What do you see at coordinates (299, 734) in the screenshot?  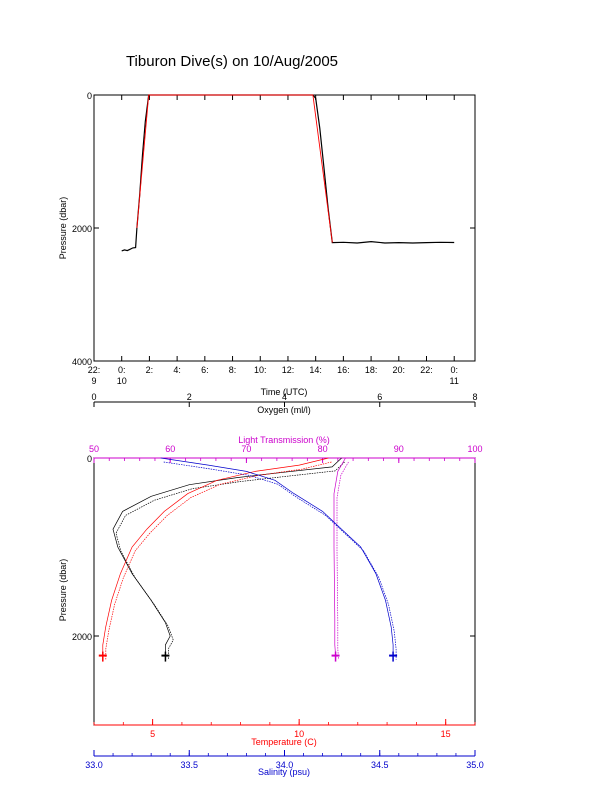 I see `temperature-tick-label: 10` at bounding box center [299, 734].